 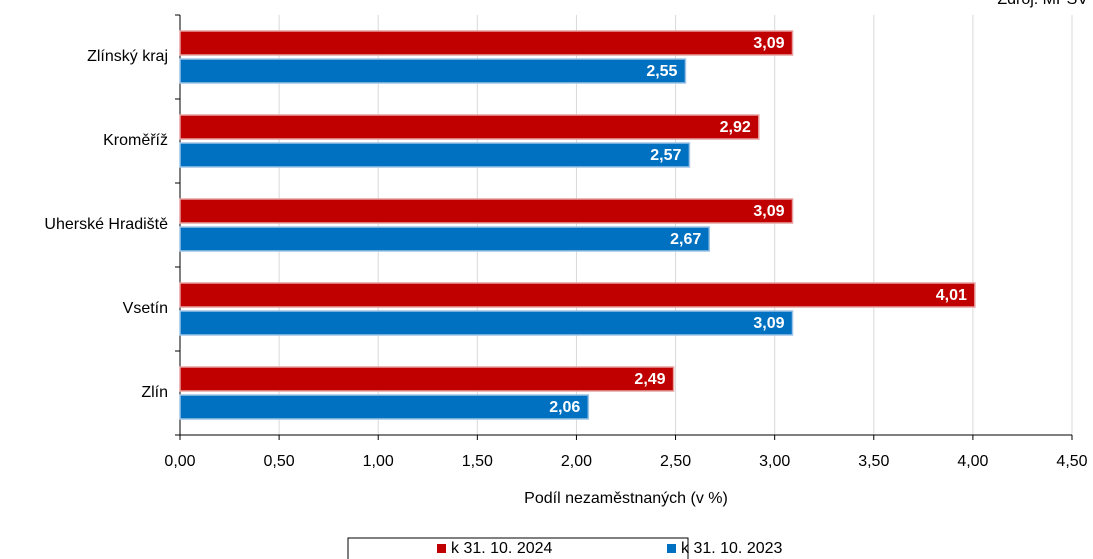 What do you see at coordinates (951, 295) in the screenshot?
I see `value-label: 4,01` at bounding box center [951, 295].